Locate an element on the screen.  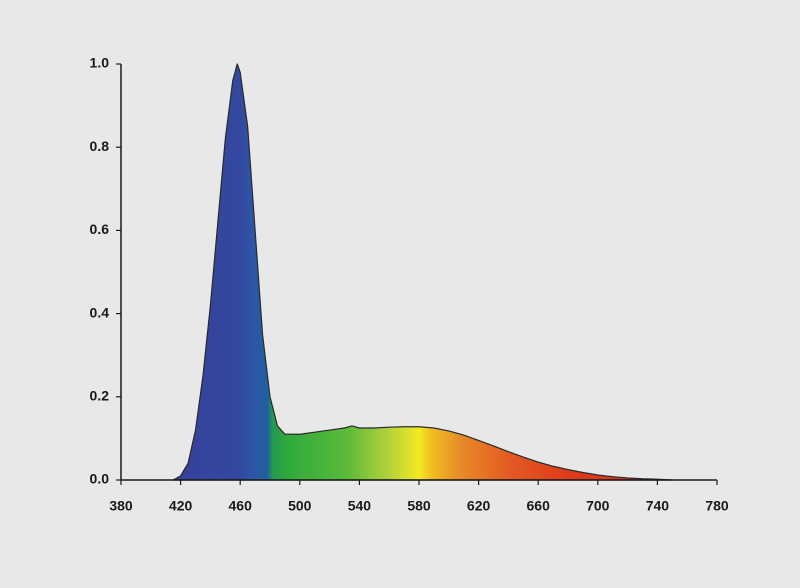
y-tick-label: 0.4 is located at coordinates (100, 312).